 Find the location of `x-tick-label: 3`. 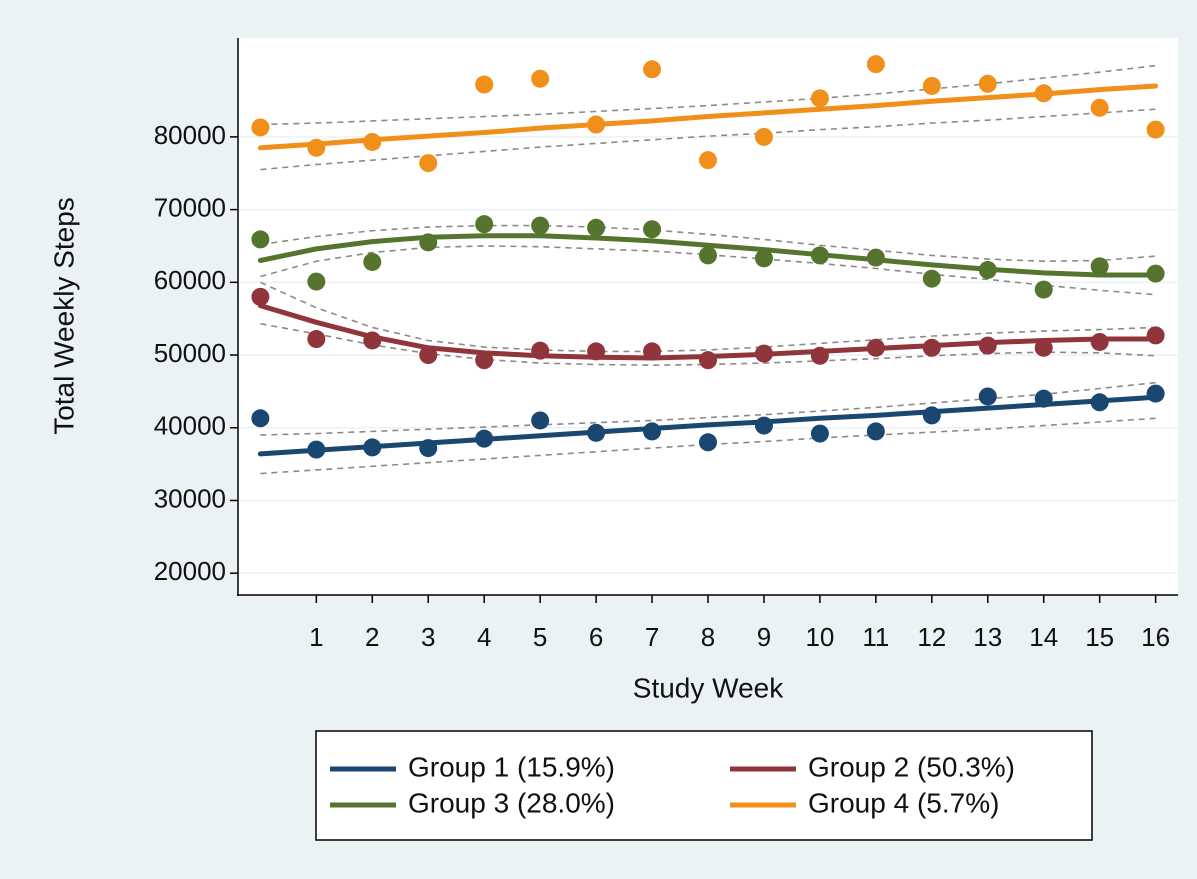

x-tick-label: 3 is located at coordinates (428, 637).